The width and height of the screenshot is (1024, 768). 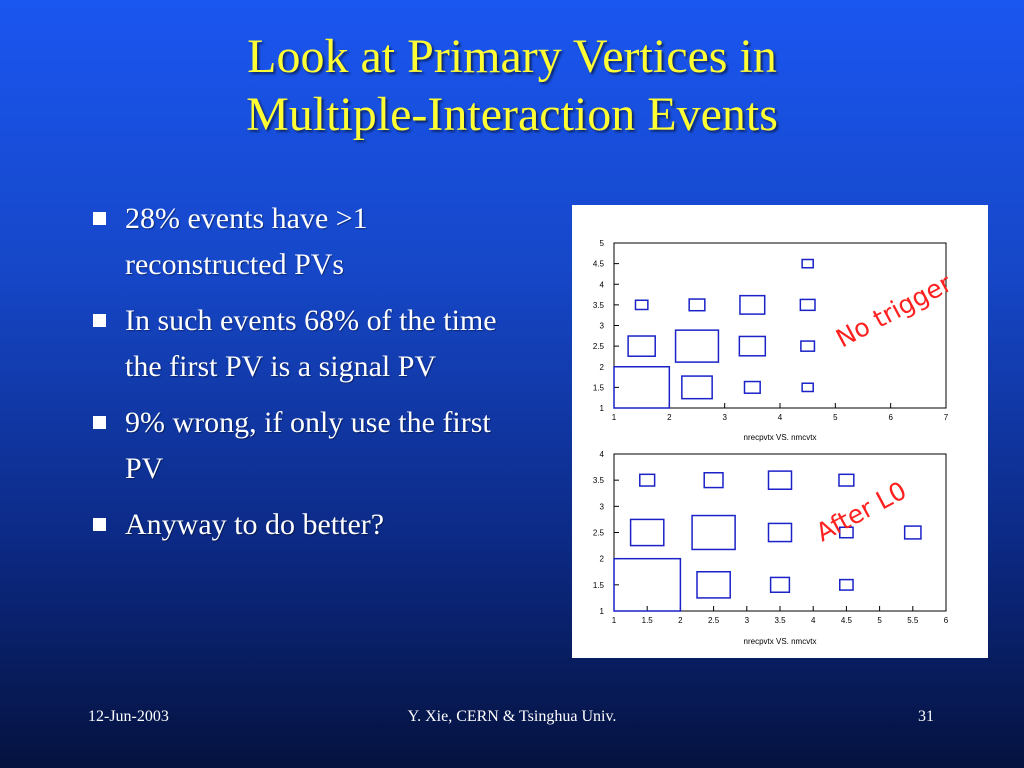 What do you see at coordinates (913, 620) in the screenshot?
I see `x-tick-label: 5.5` at bounding box center [913, 620].